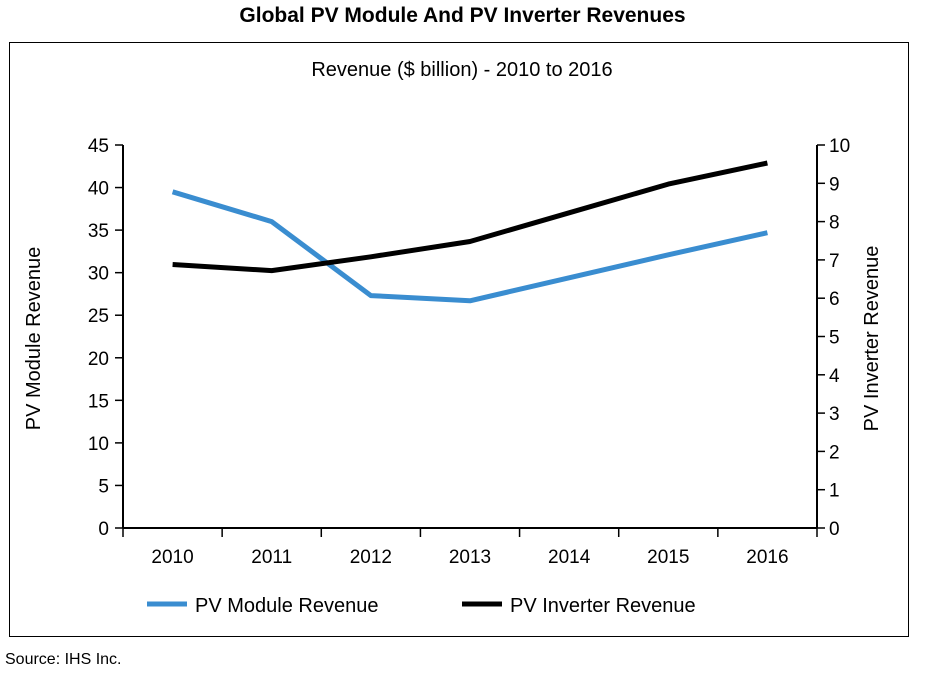  I want to click on x-tick-label: 2012, so click(371, 557).